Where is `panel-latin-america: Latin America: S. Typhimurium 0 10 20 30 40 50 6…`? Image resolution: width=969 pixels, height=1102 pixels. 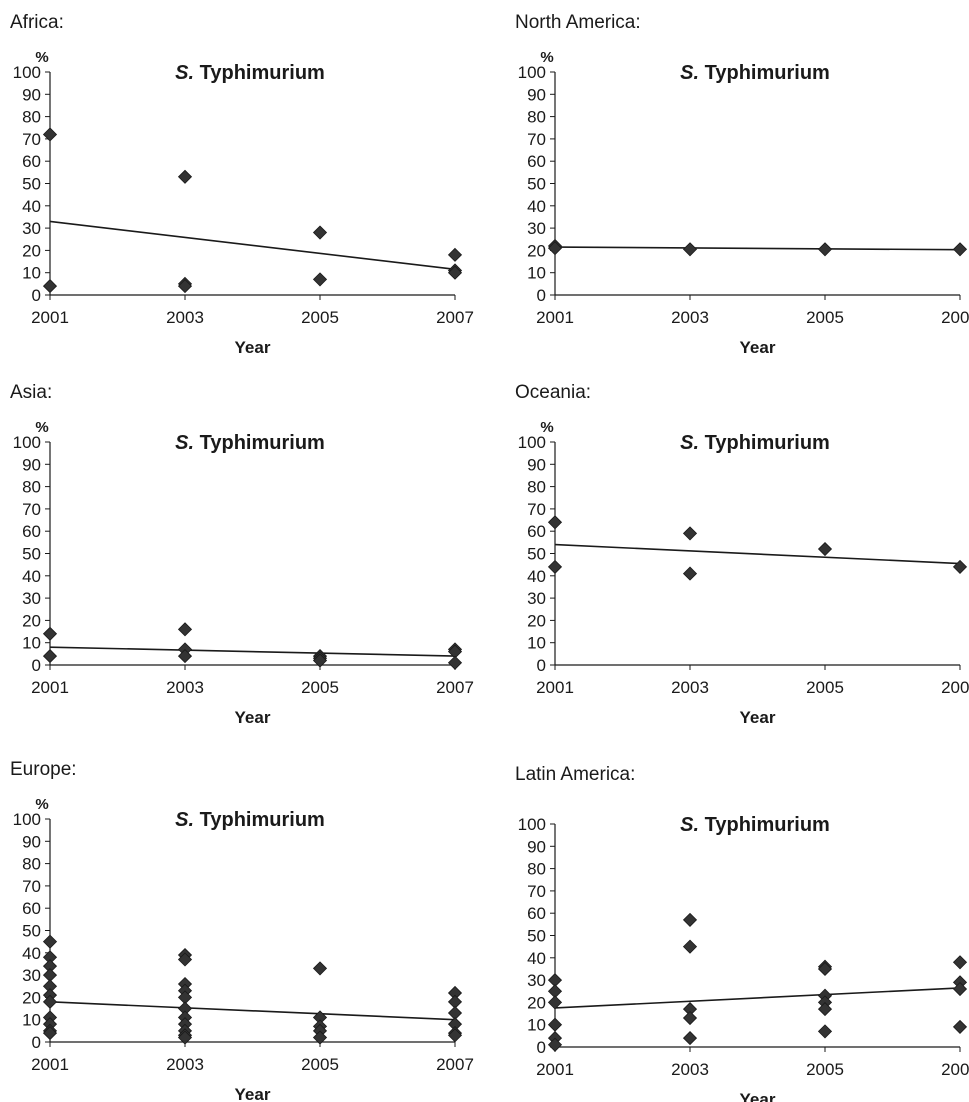 panel-latin-america: Latin America: S. Typhimurium 0 10 20 30 40 50 6… is located at coordinates (742, 933).